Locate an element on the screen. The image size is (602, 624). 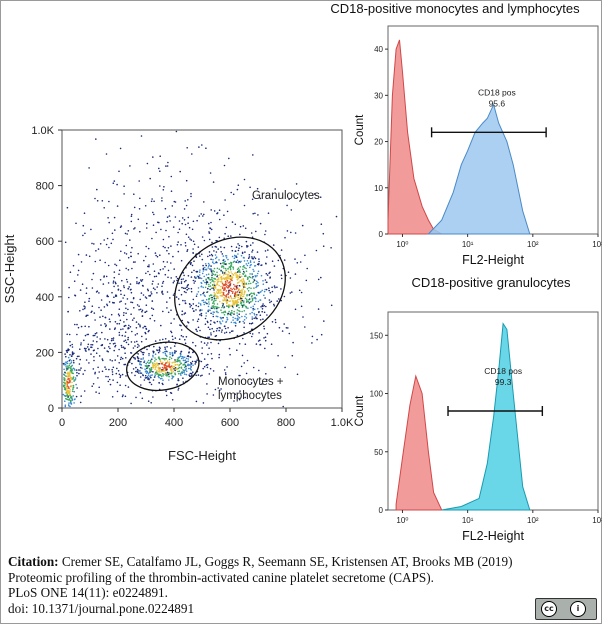
cc-license-badge: cc i is located at coordinates (566, 609).